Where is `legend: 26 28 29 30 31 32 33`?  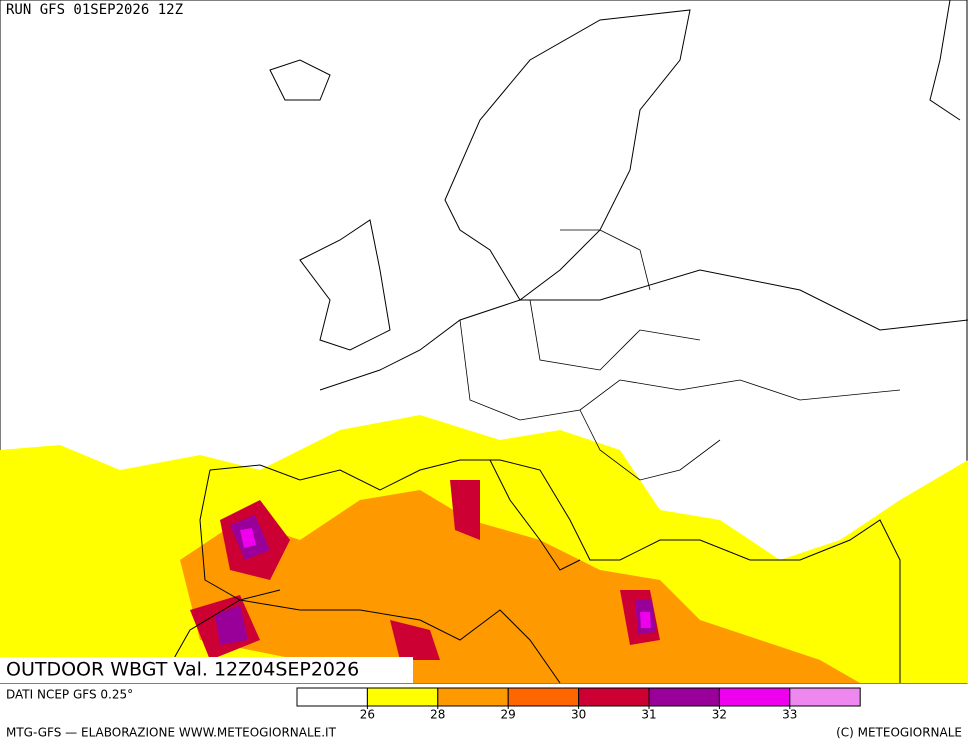
legend: 26 28 29 30 31 32 33 is located at coordinates (578, 704).